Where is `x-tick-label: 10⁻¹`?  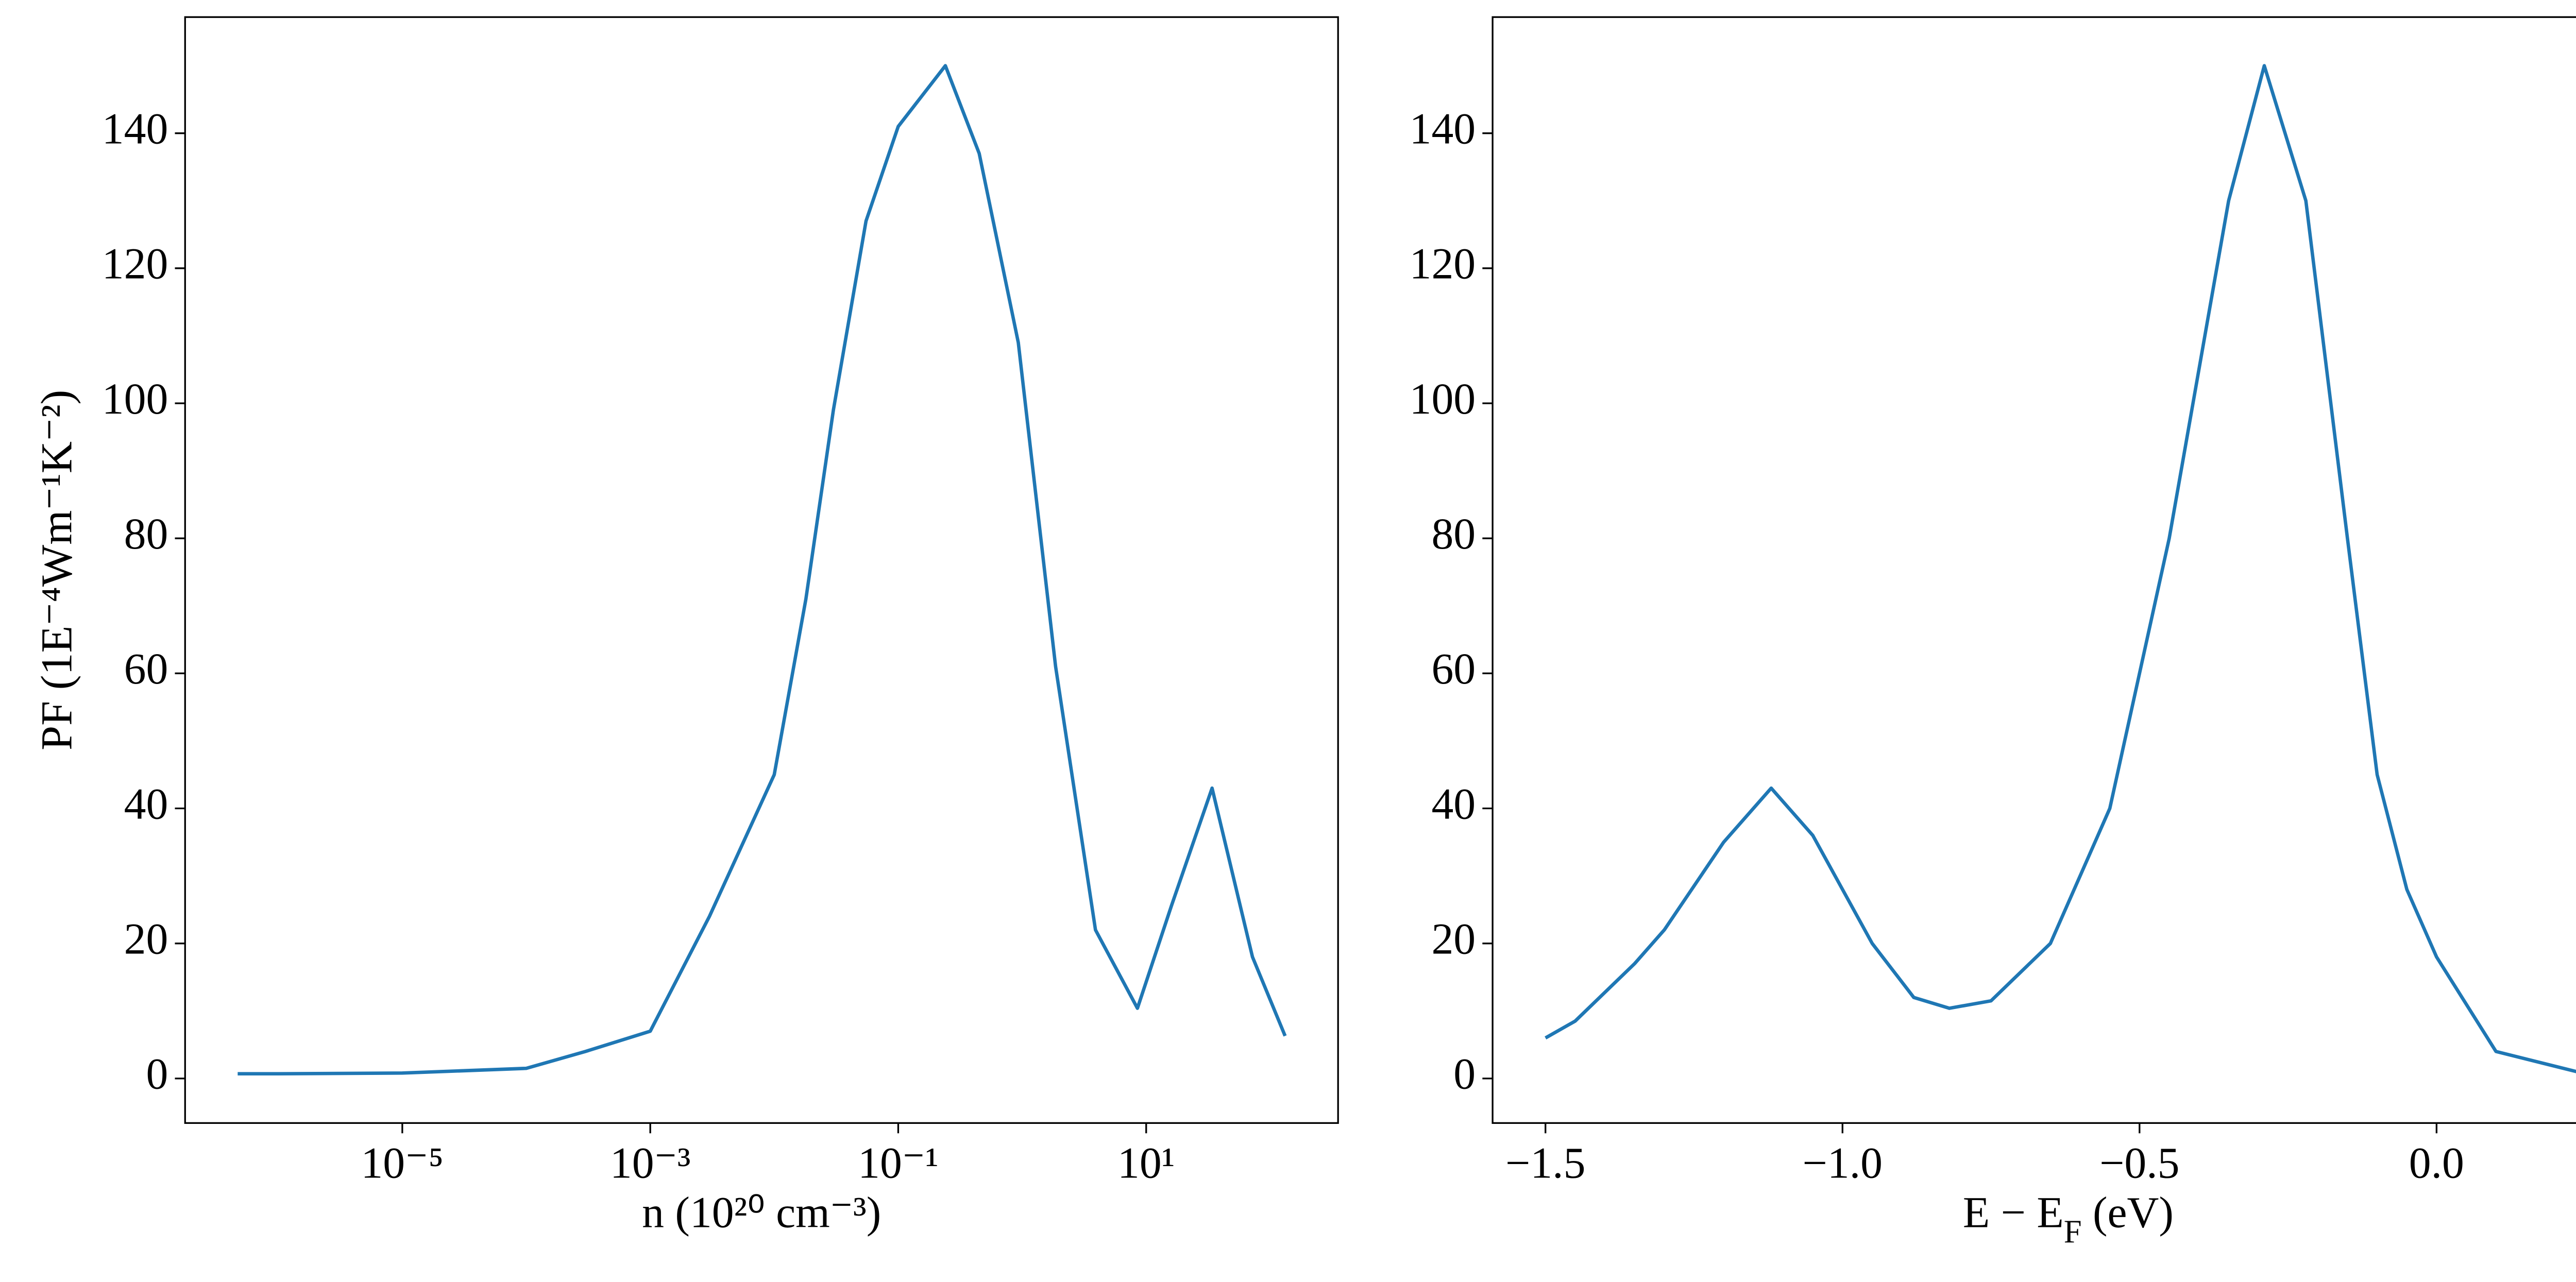
x-tick-label: 10⁻¹ is located at coordinates (898, 1163).